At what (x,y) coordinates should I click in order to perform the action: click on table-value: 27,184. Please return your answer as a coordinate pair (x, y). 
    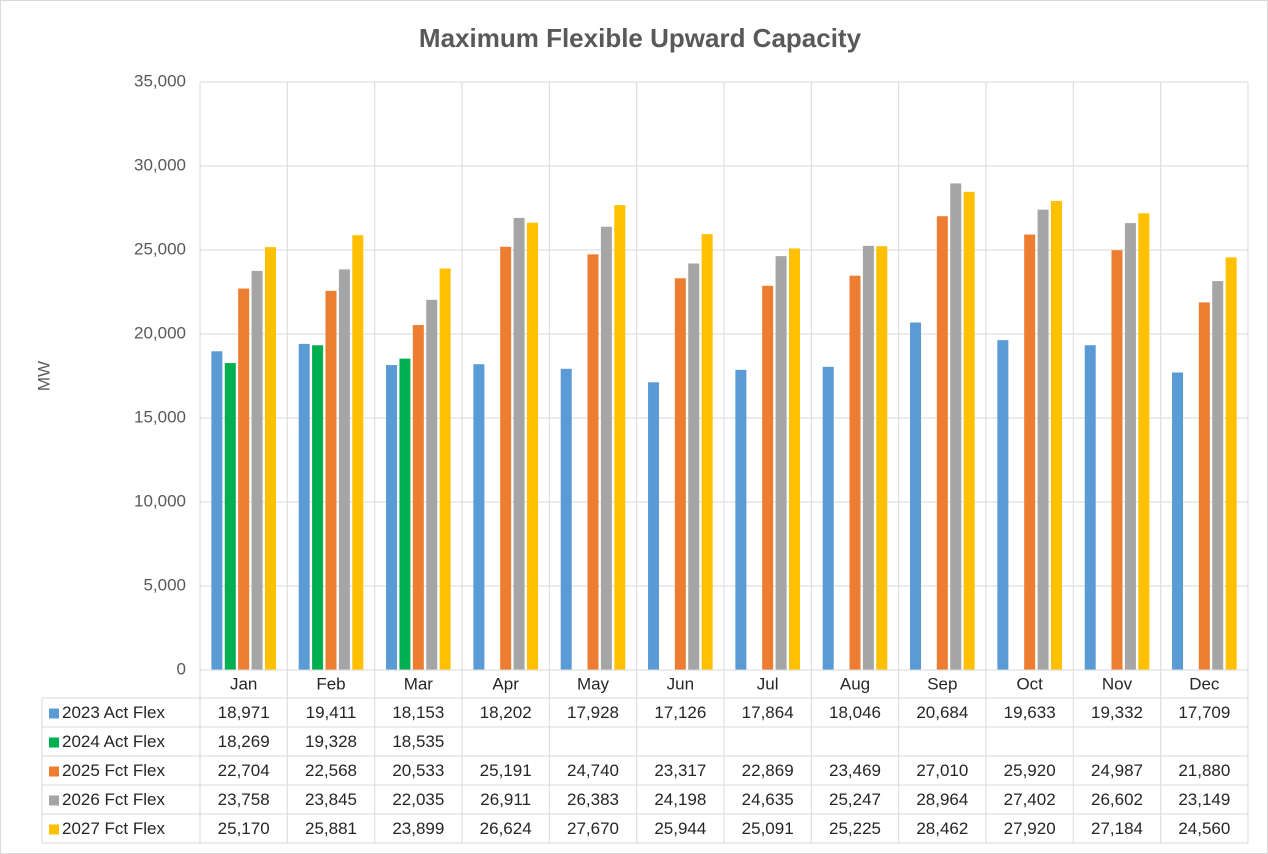
    Looking at the image, I should click on (1117, 828).